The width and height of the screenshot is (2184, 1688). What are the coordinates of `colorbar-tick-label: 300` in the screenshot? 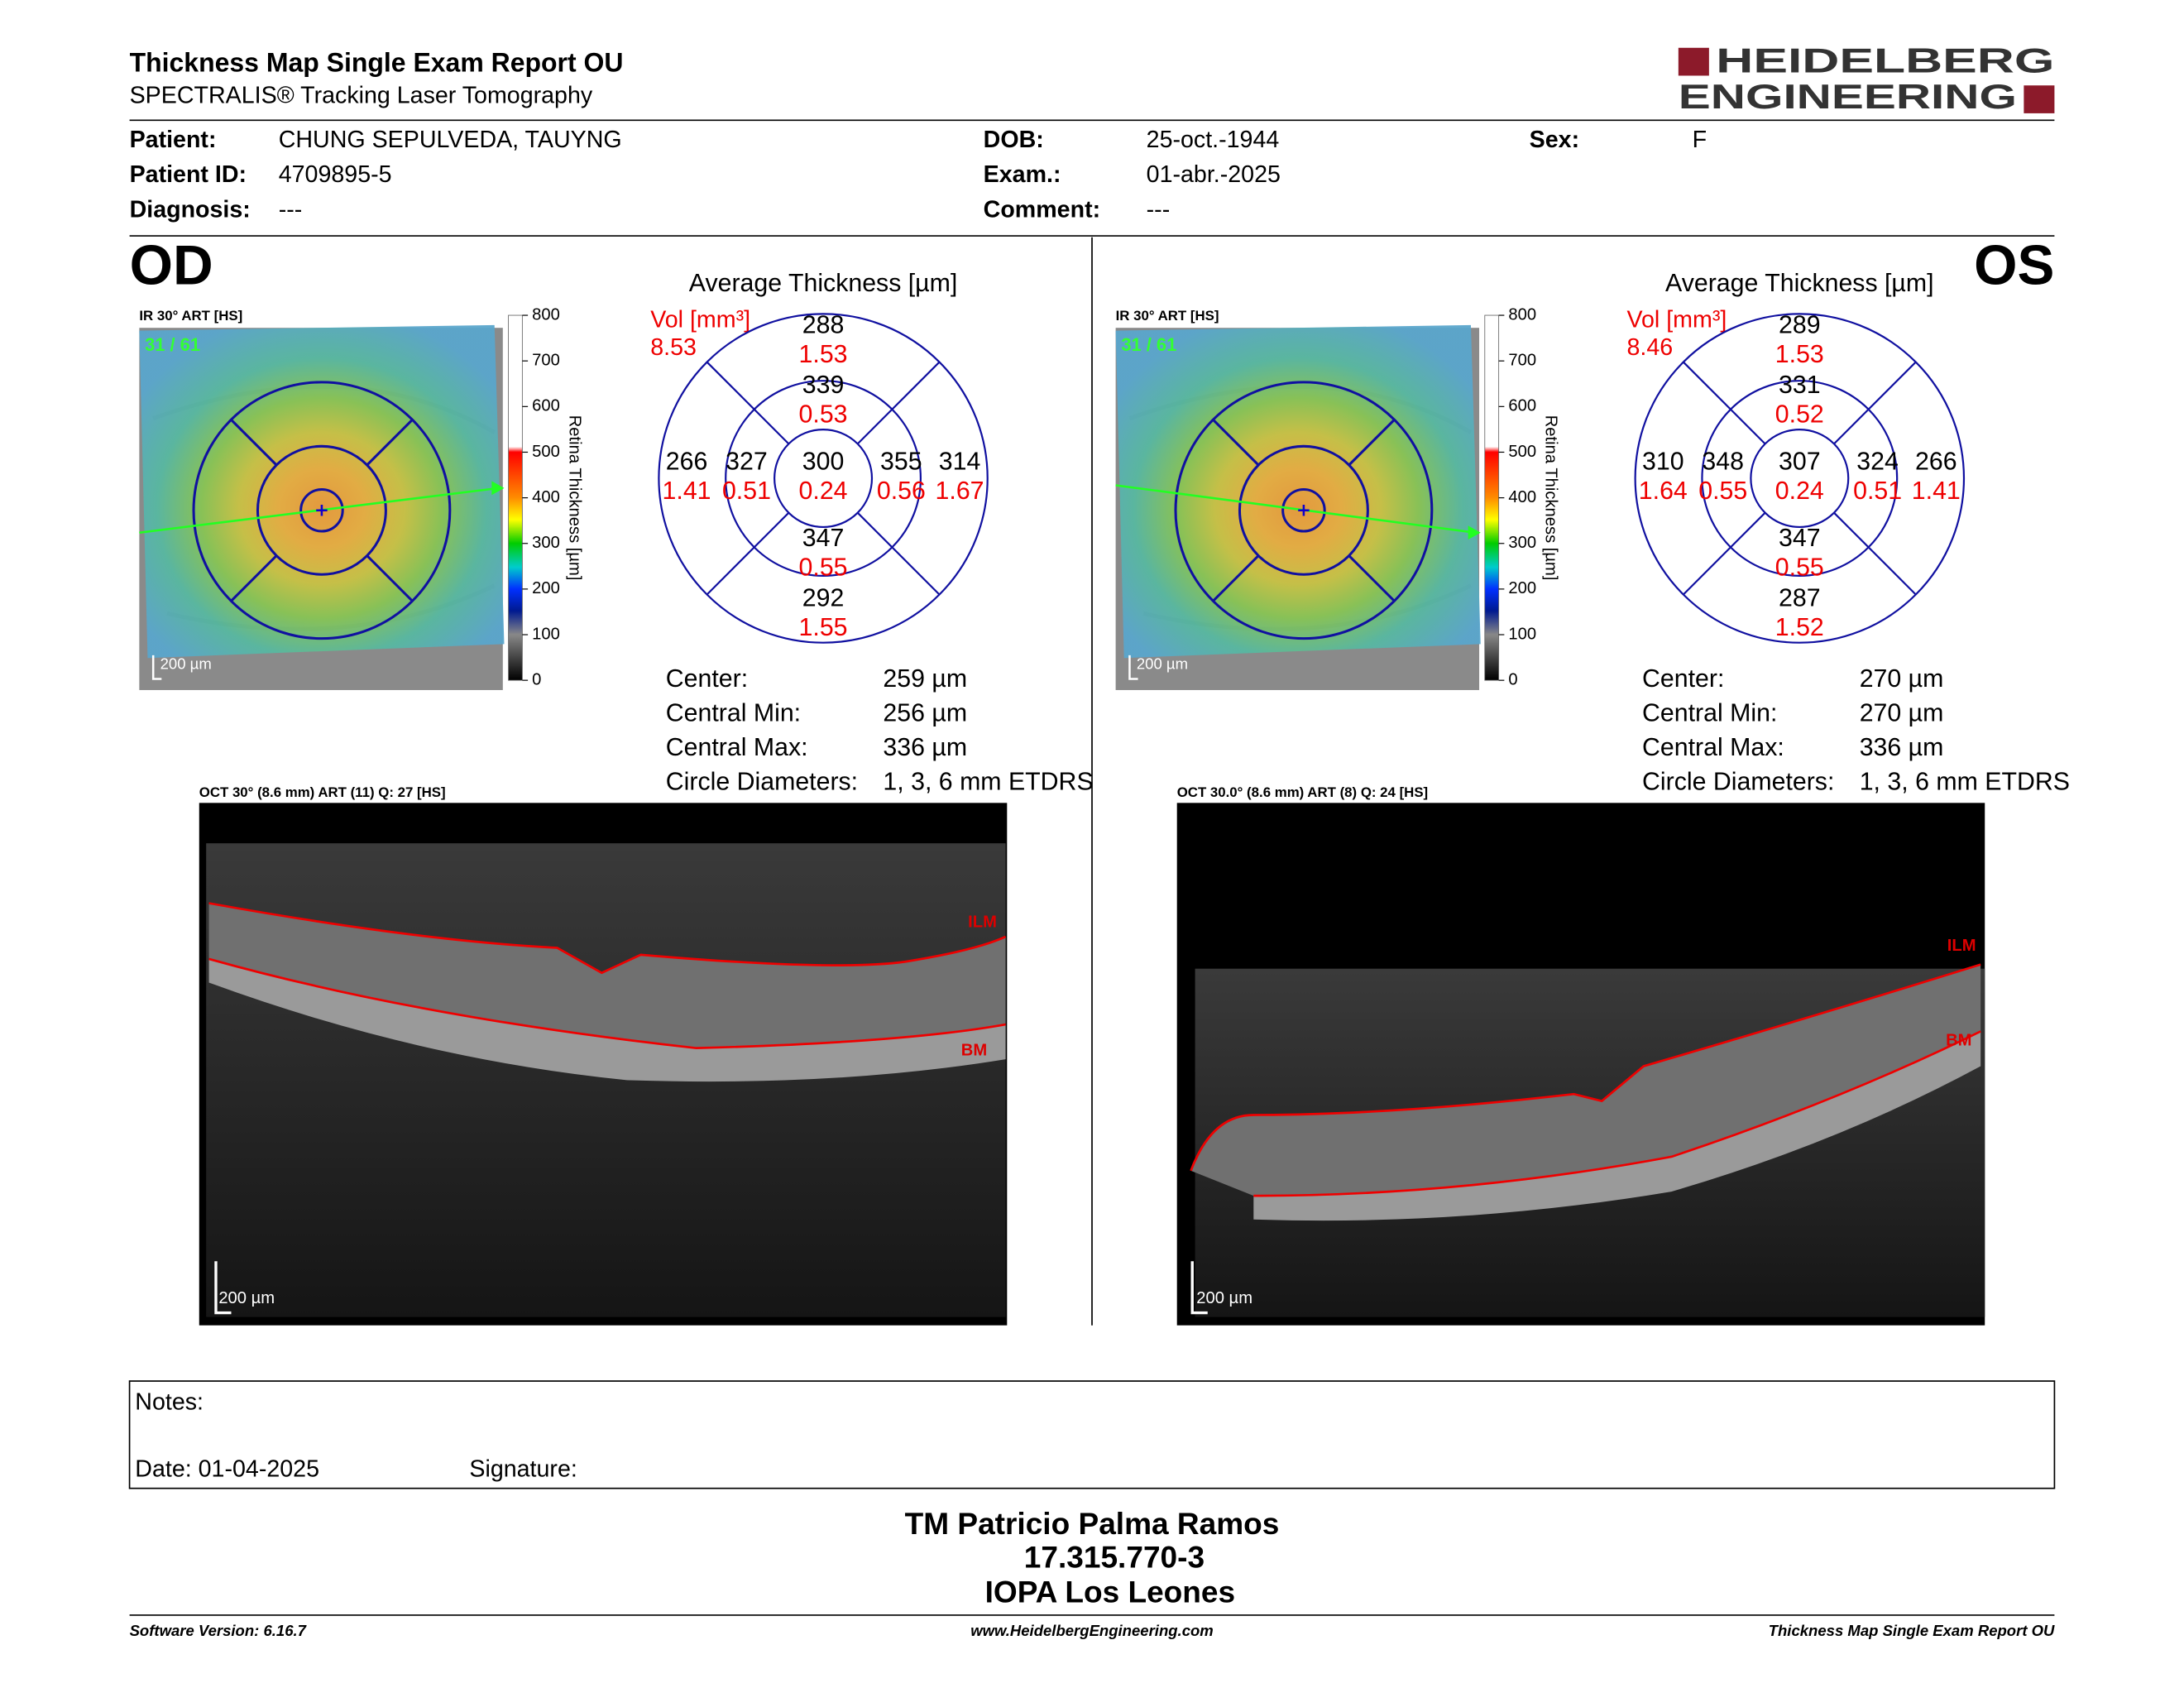 It's located at (546, 543).